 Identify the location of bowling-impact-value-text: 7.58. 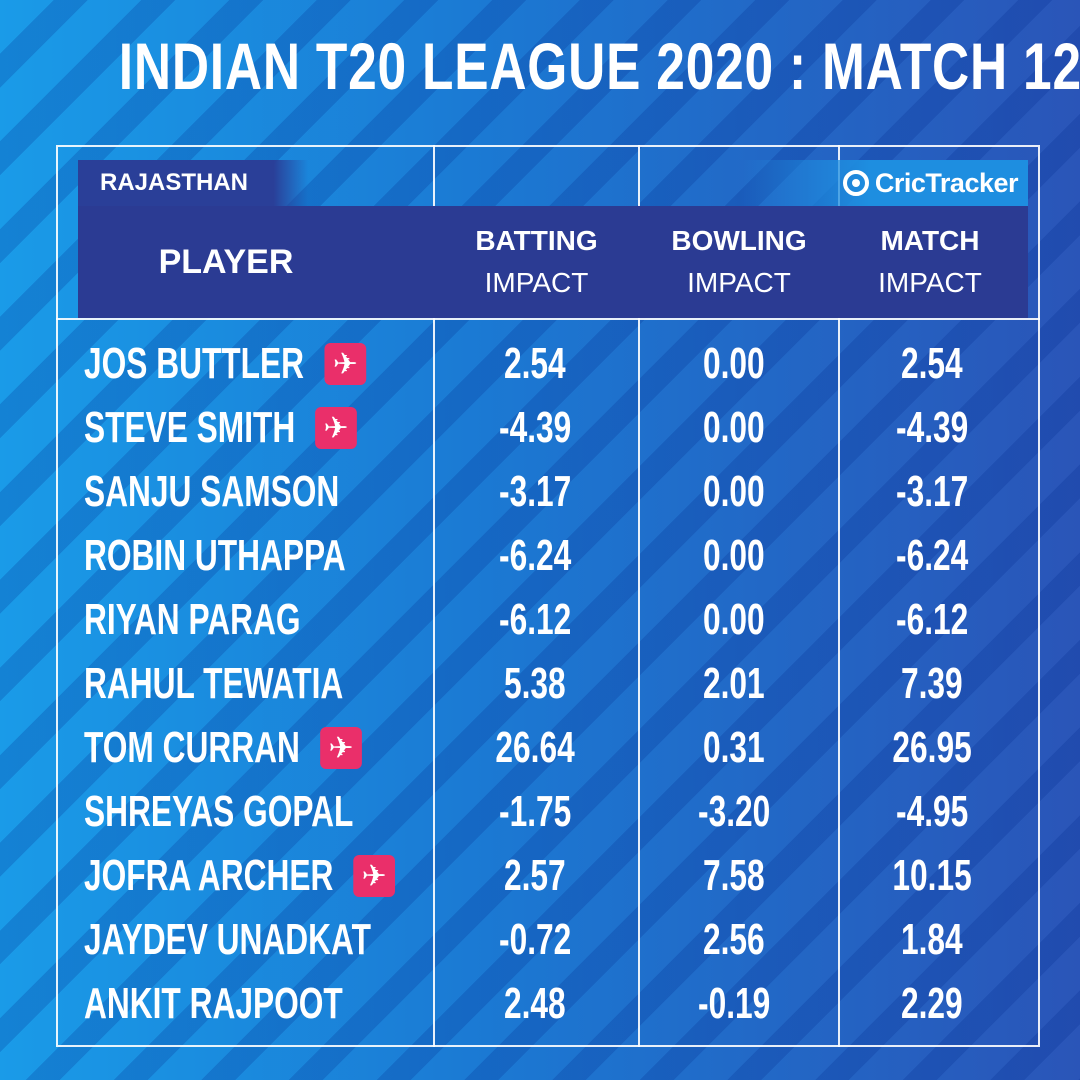
(734, 875).